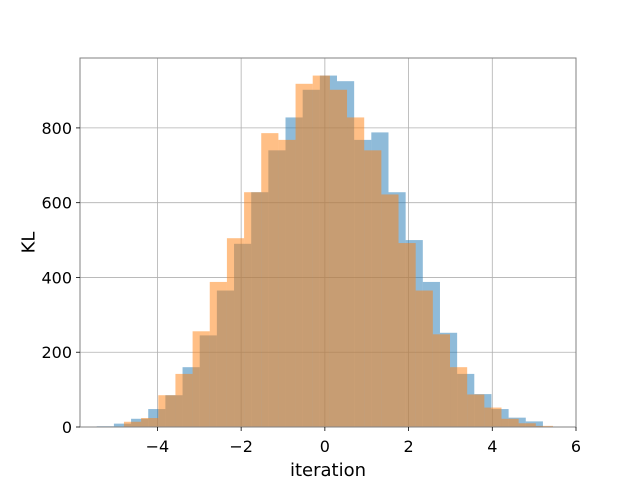  I want to click on y-tick-label: 800, so click(56, 128).